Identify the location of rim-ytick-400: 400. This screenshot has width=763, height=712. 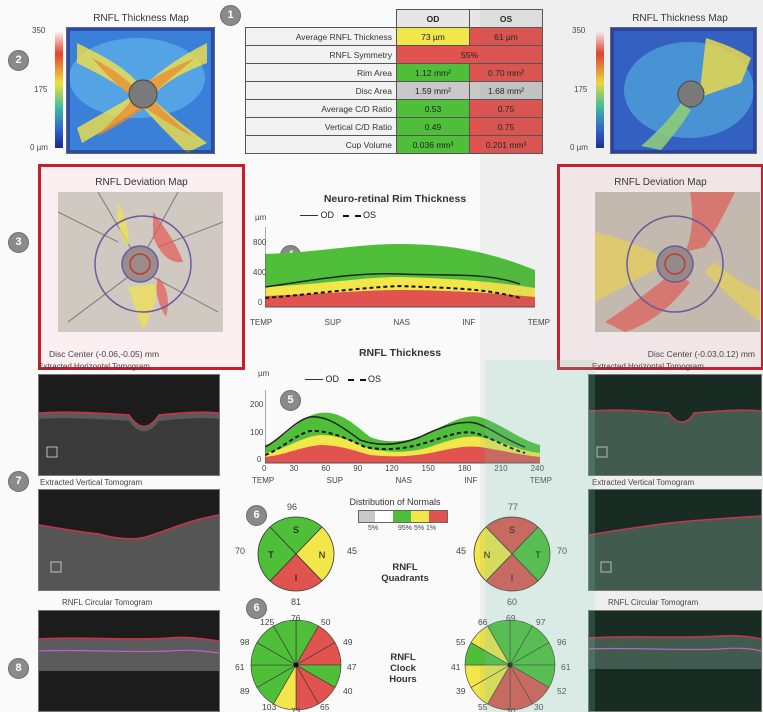
(260, 272).